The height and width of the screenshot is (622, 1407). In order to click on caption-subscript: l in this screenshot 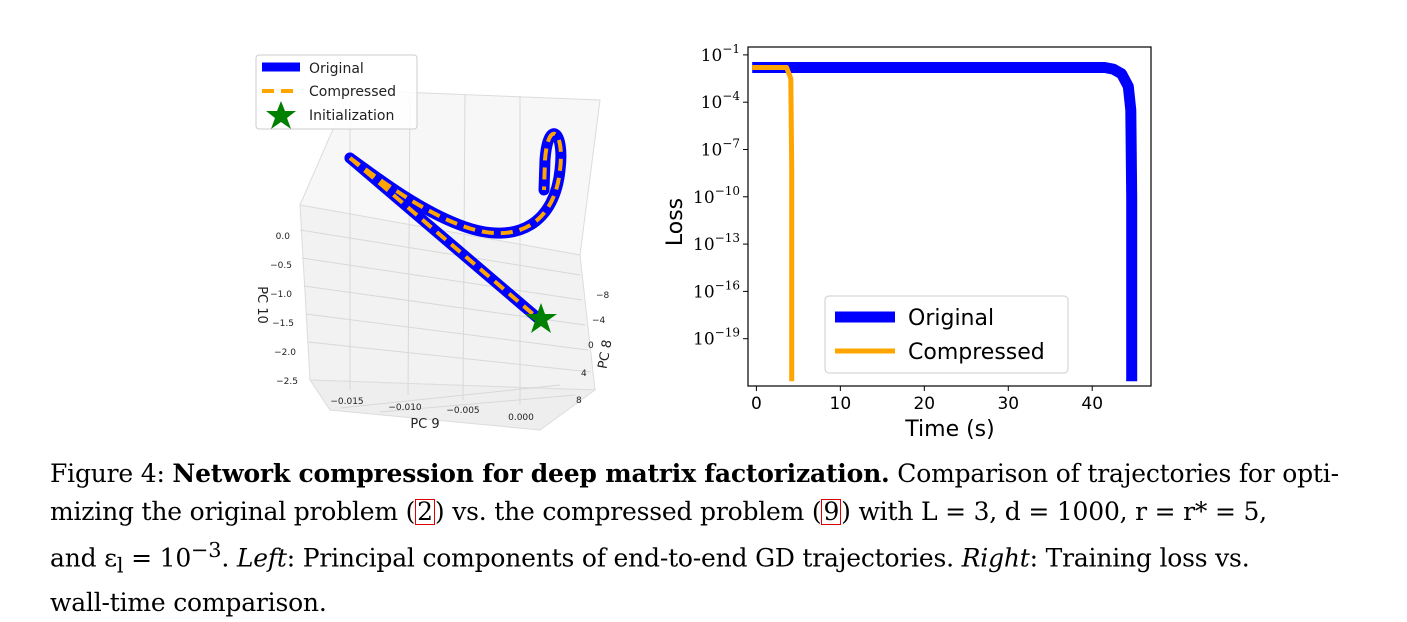, I will do `click(120, 565)`.